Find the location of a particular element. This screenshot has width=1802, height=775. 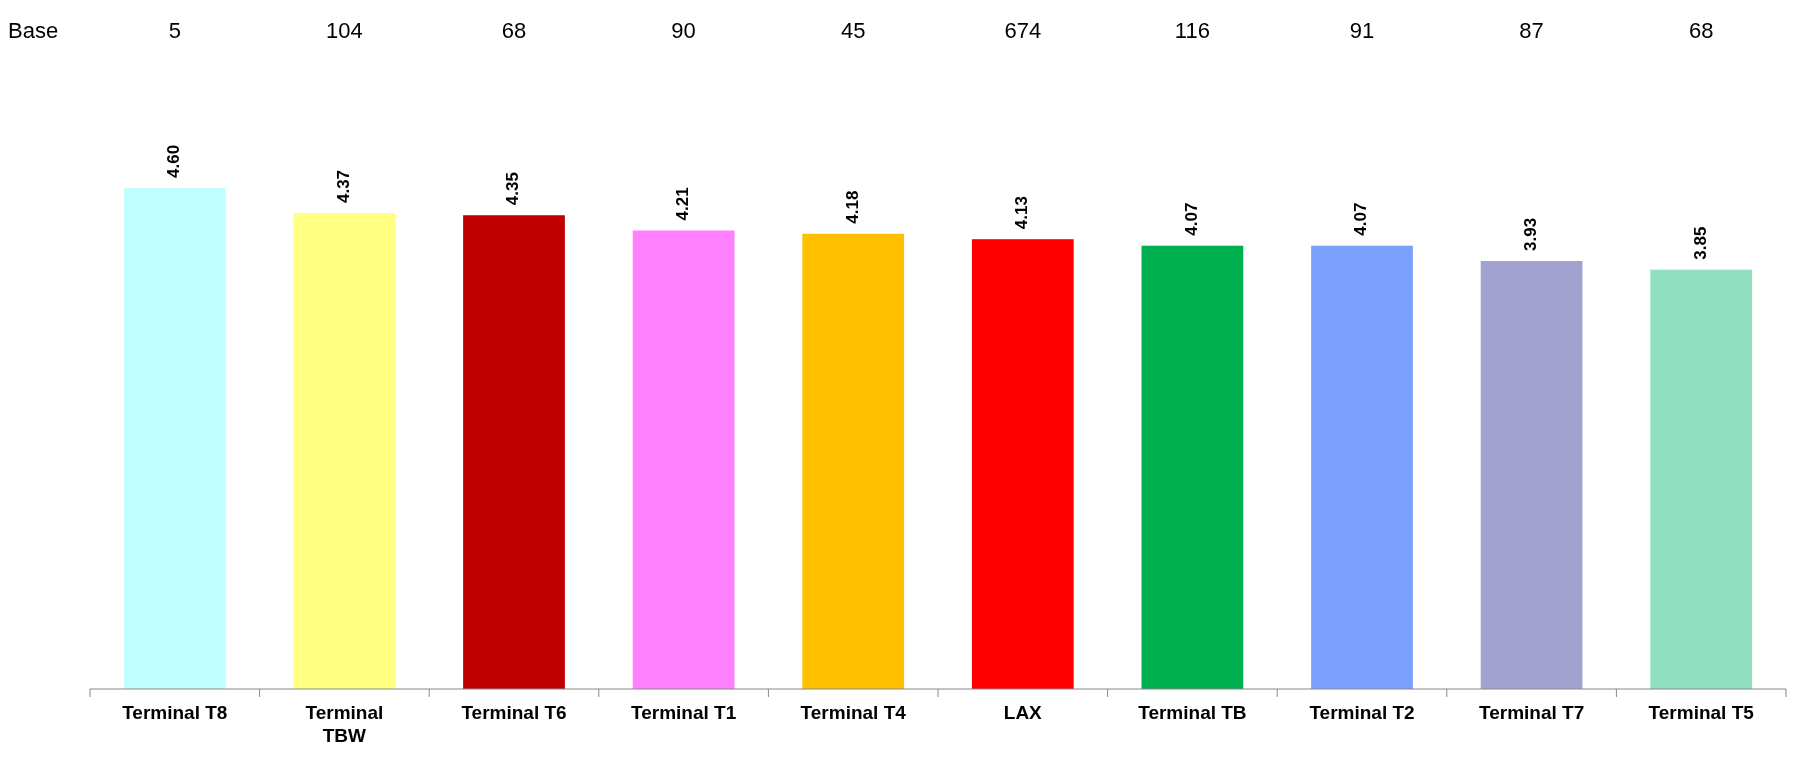

data-label: 4.35 is located at coordinates (513, 189).